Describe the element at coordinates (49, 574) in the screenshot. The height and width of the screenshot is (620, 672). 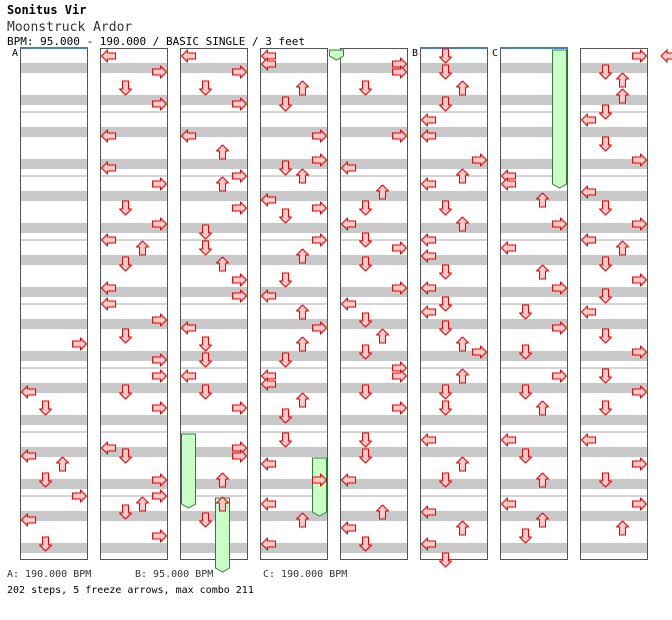
I see `bpm-change-a: A: 190.000 BPM` at that location.